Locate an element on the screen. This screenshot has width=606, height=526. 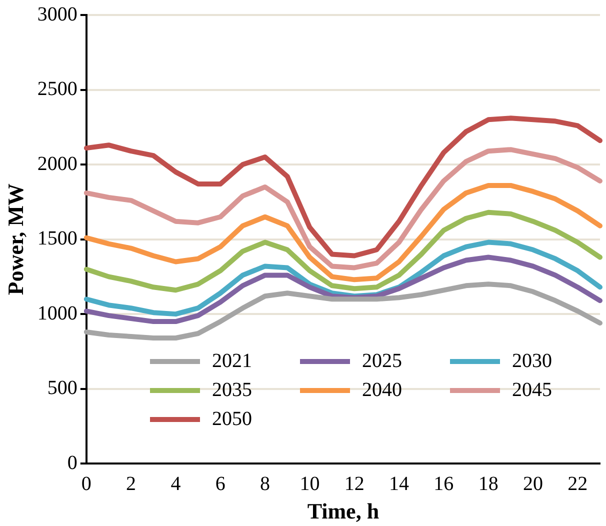
x-tick-label: 14 is located at coordinates (399, 483).